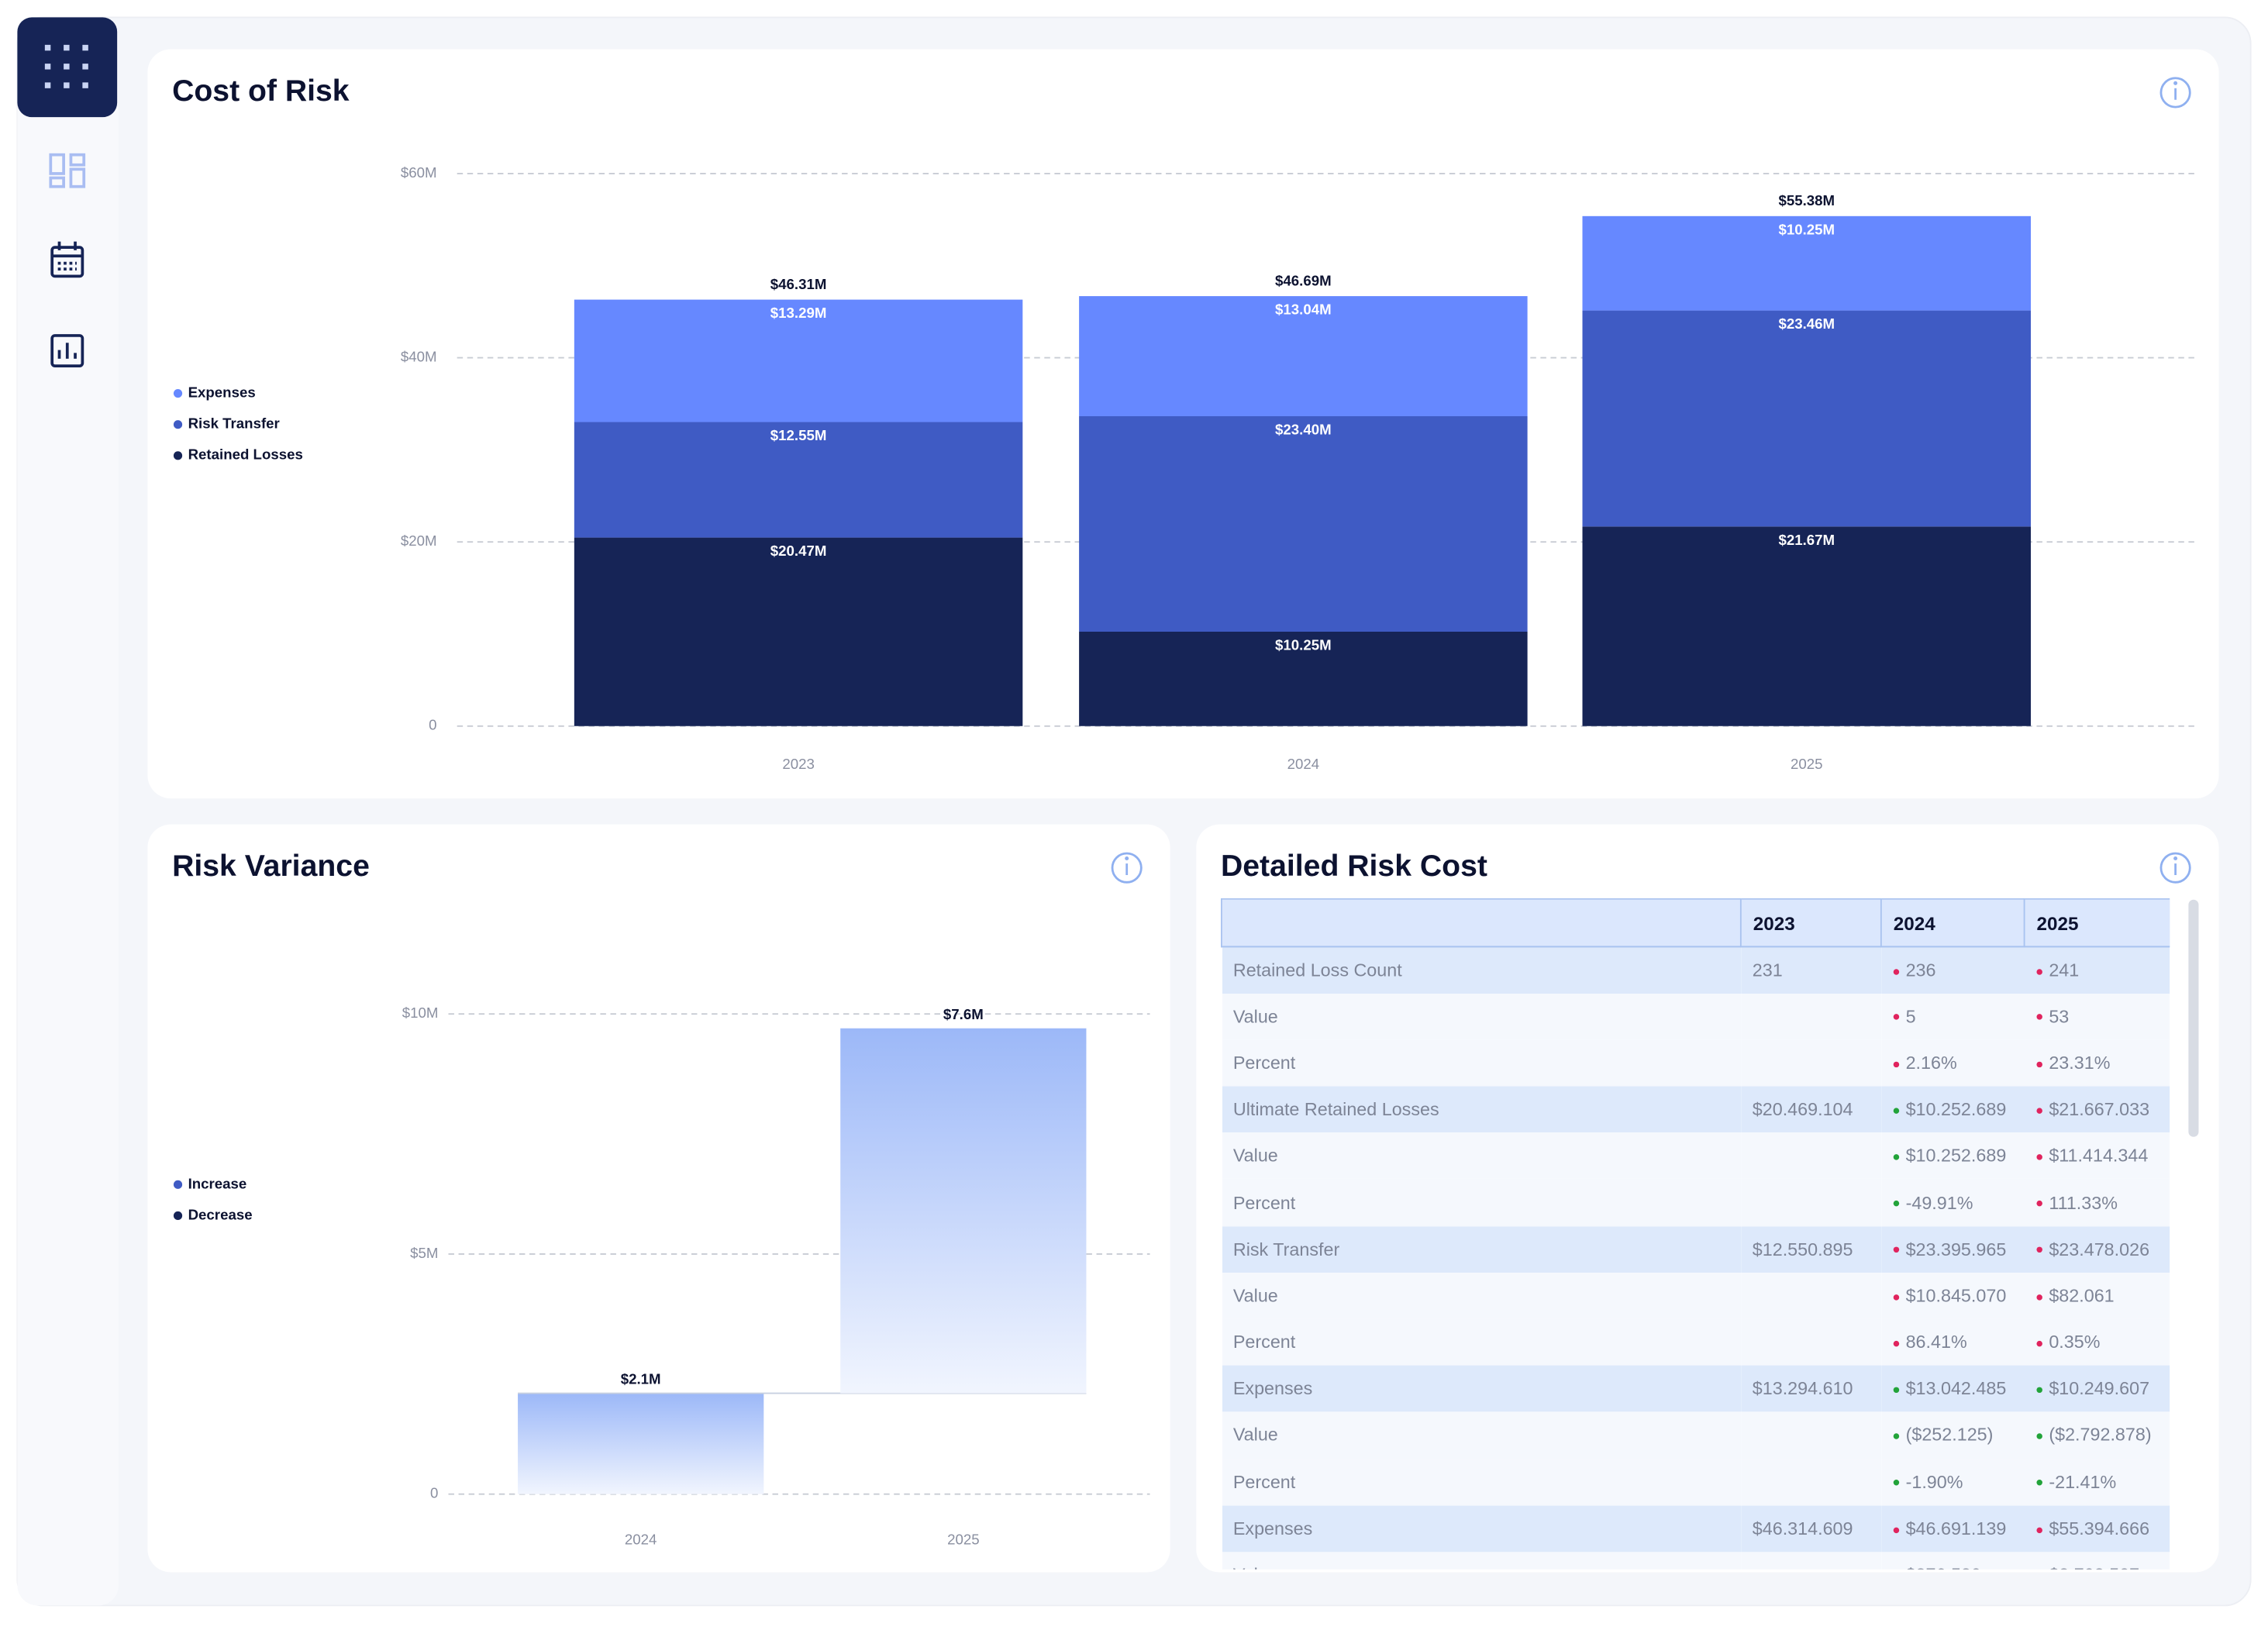 The image size is (2268, 1630). I want to click on header-cell: 2025, so click(2096, 923).